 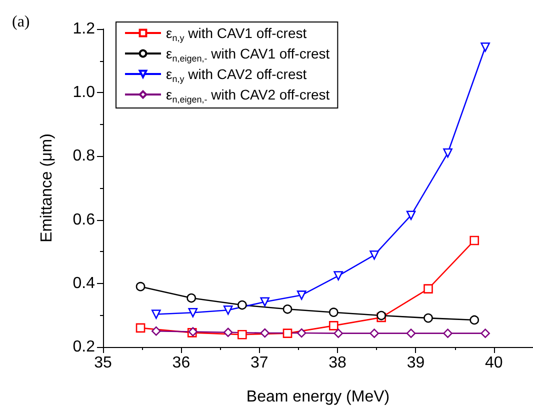 What do you see at coordinates (103, 363) in the screenshot?
I see `x-tick-label: 35` at bounding box center [103, 363].